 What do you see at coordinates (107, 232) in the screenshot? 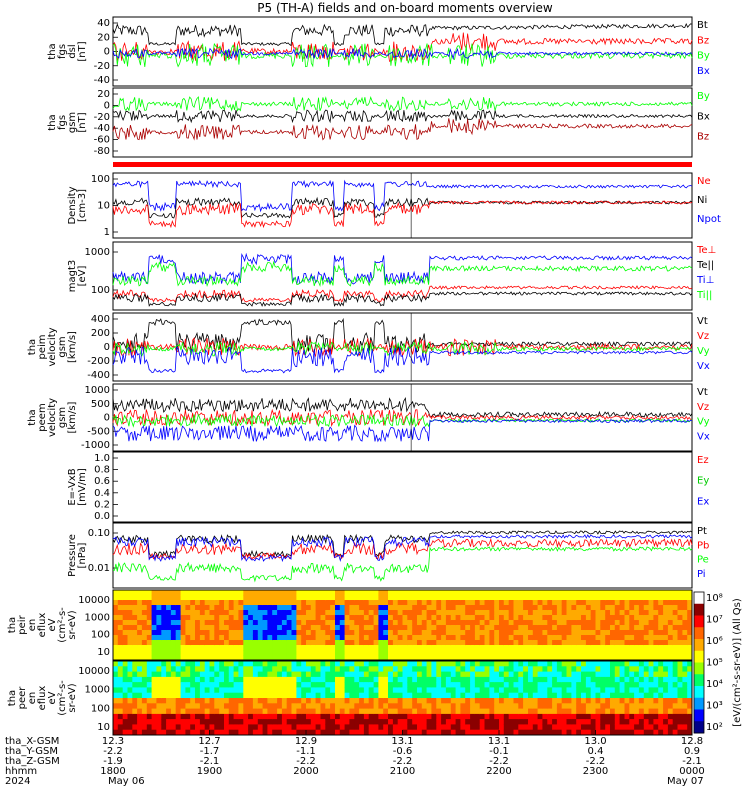
I see `panel-density-ytick: 1` at bounding box center [107, 232].